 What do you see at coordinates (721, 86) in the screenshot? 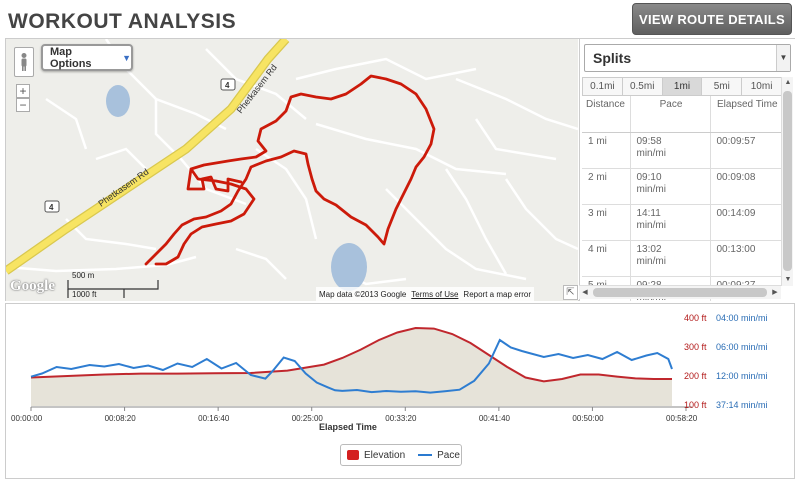
I see `tab-5mi: 5mi` at bounding box center [721, 86].